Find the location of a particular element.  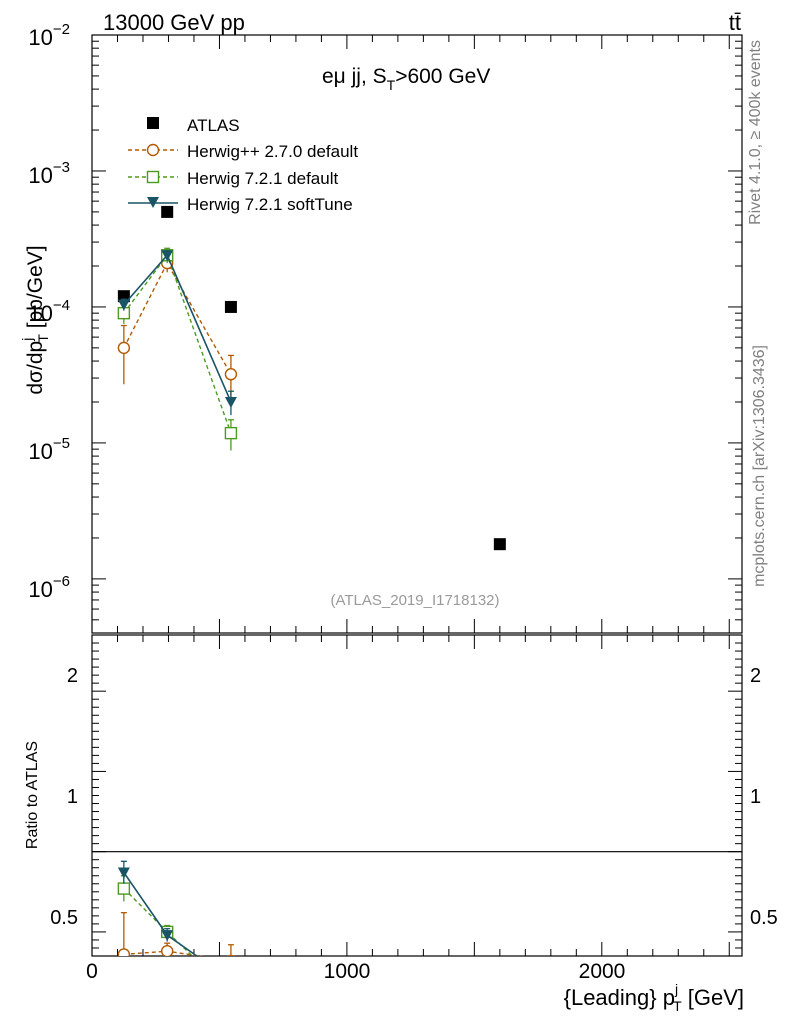

main-line-herwig-2-7-0-default is located at coordinates (177, 318).